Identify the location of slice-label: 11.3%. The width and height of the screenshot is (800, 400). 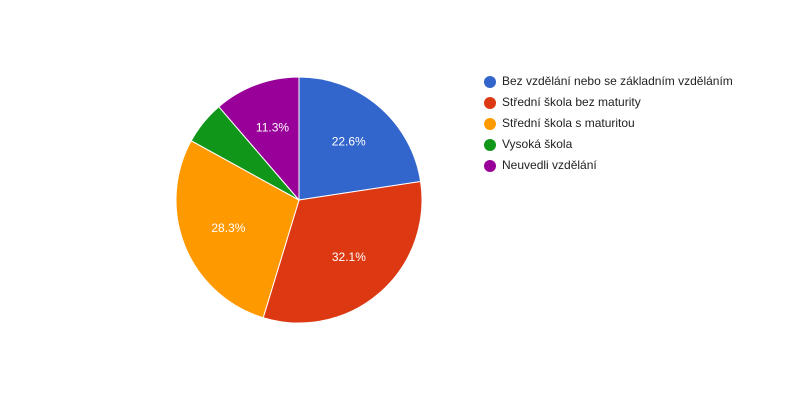
(272, 128).